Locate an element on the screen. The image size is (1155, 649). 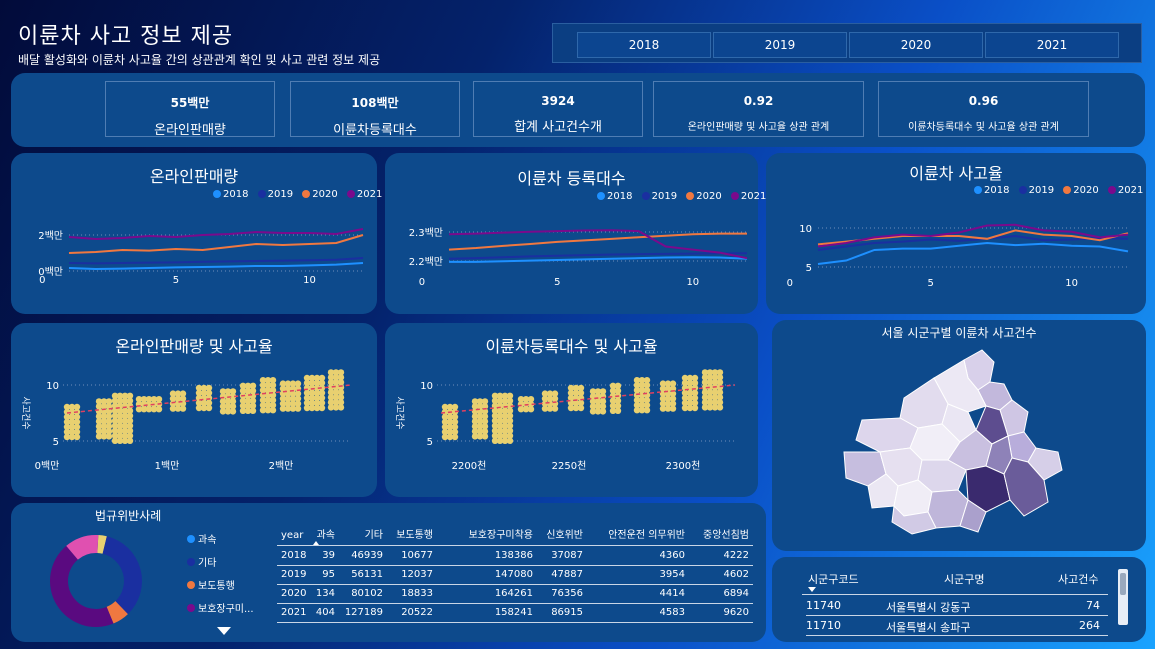
kpi-value: 3924 is located at coordinates (558, 101).